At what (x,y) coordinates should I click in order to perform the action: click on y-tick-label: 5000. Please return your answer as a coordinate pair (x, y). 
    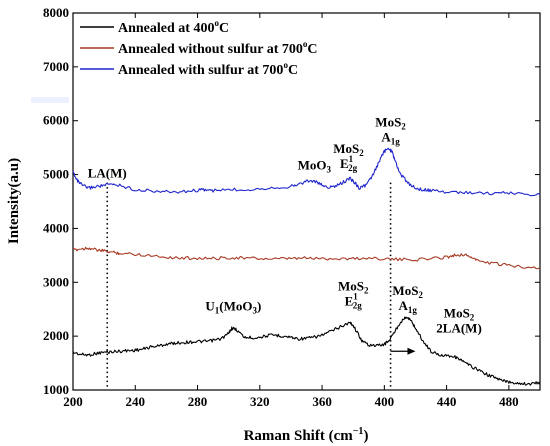
    Looking at the image, I should click on (56, 174).